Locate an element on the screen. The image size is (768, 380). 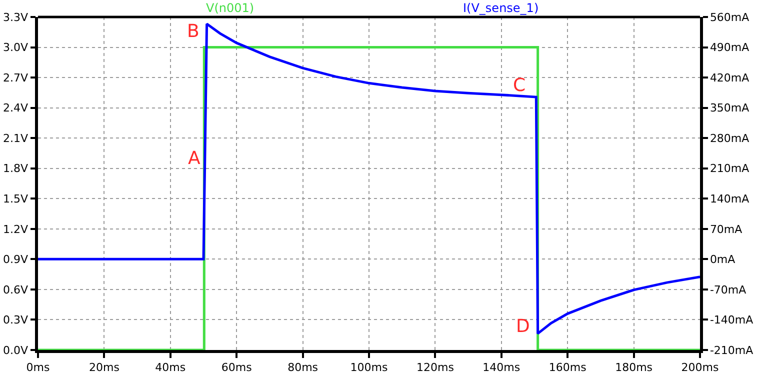
x-tick-label: 40ms is located at coordinates (170, 367).